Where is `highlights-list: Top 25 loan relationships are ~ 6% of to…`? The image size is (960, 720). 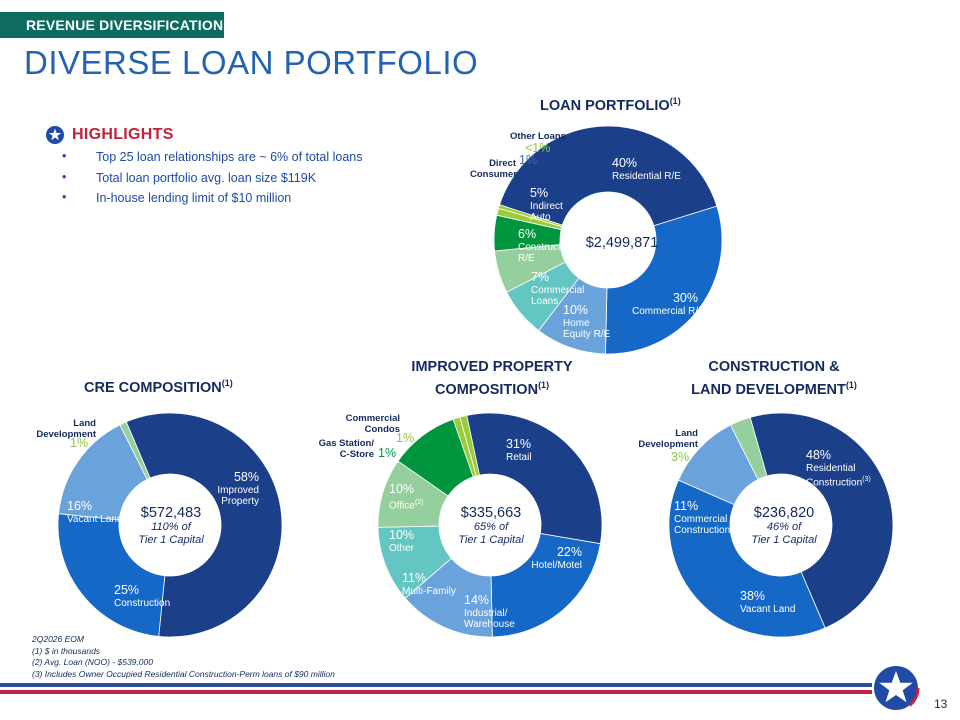
highlights-list: Top 25 loan relationships are ~ 6% of to… is located at coordinates (246, 177).